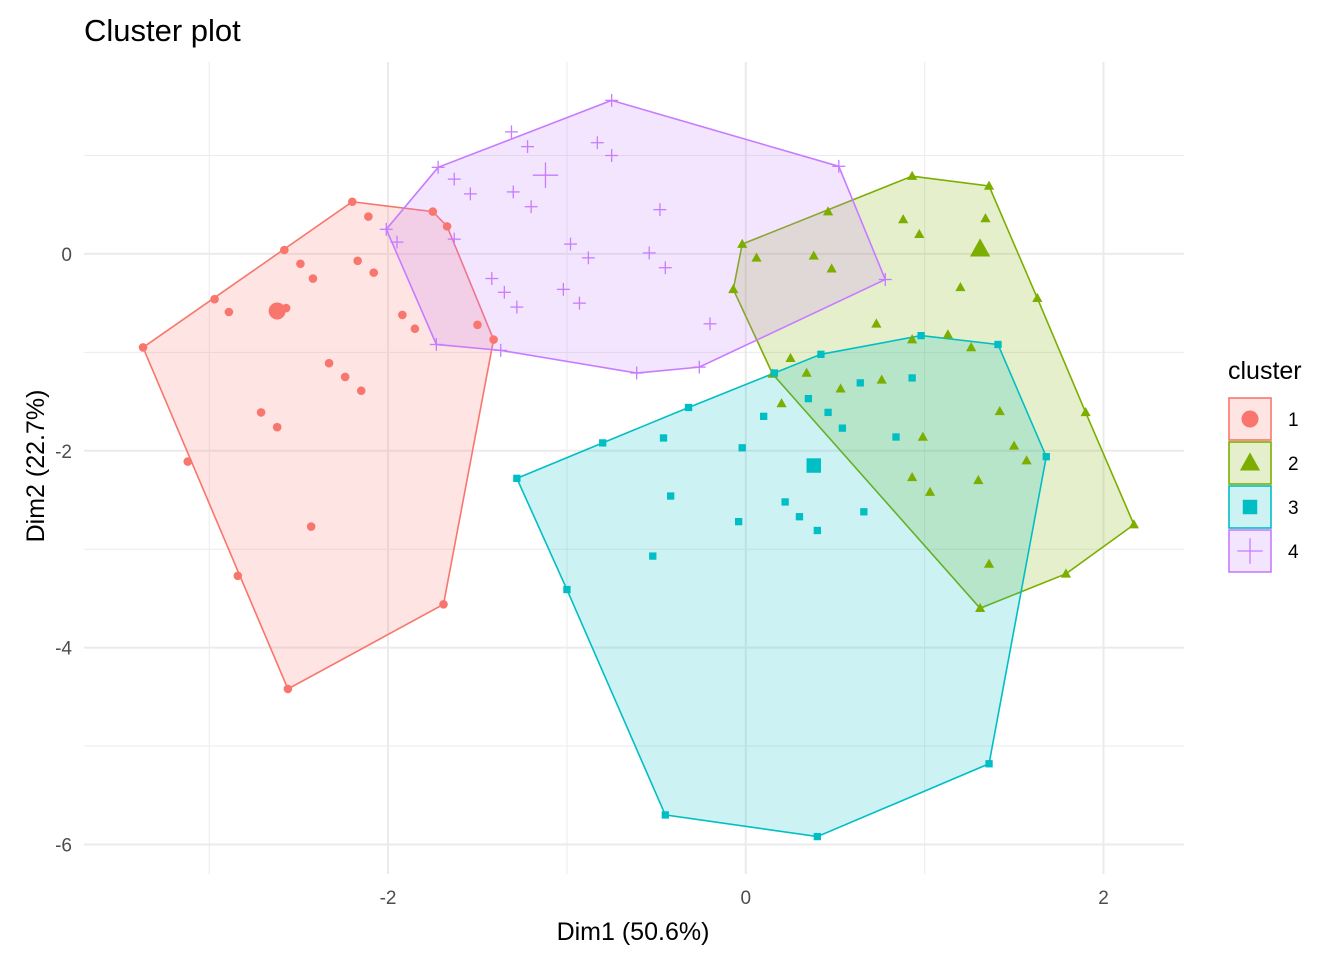  I want to click on y-axis-title: Dim2 (22.7%), so click(36, 466).